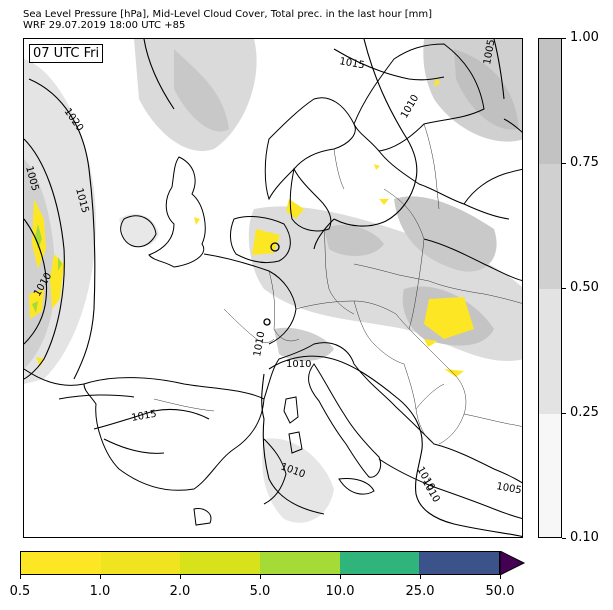 The height and width of the screenshot is (610, 613). I want to click on cloud-tick-label: 0.75, so click(584, 162).